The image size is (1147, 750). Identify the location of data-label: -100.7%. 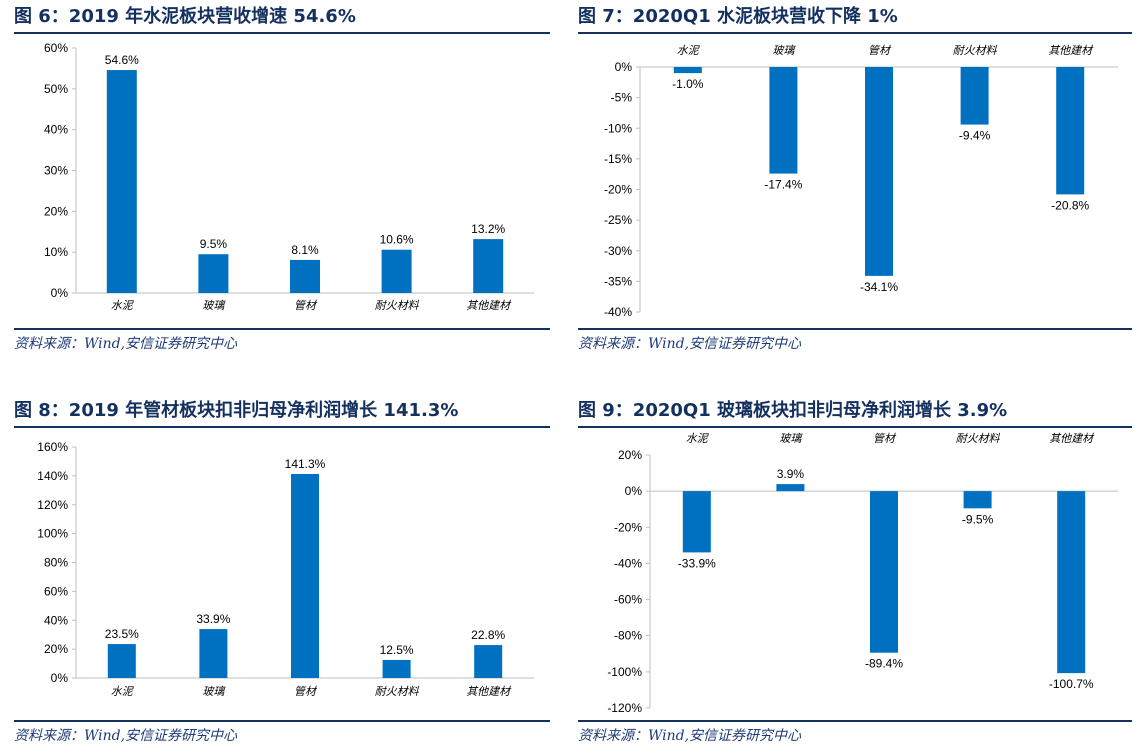
(1071, 684).